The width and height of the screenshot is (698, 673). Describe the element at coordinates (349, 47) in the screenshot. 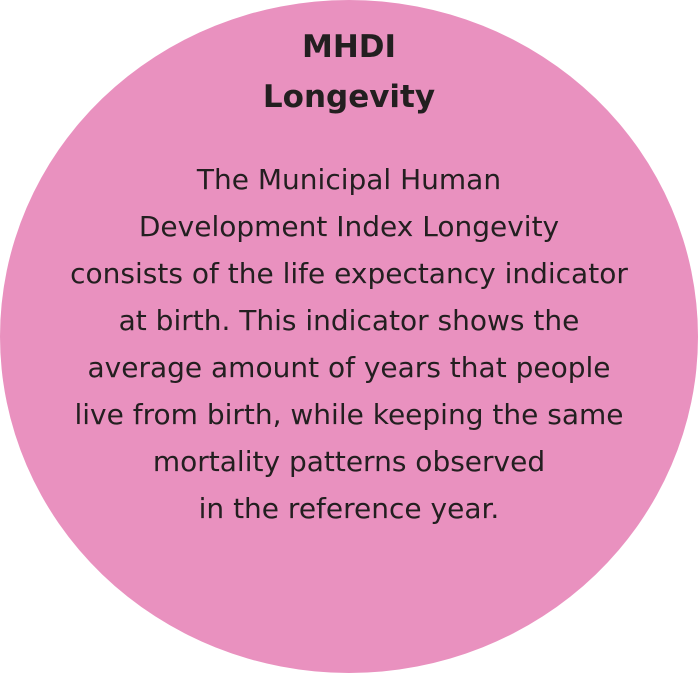

I see `card-title-line-1: MHDI` at that location.